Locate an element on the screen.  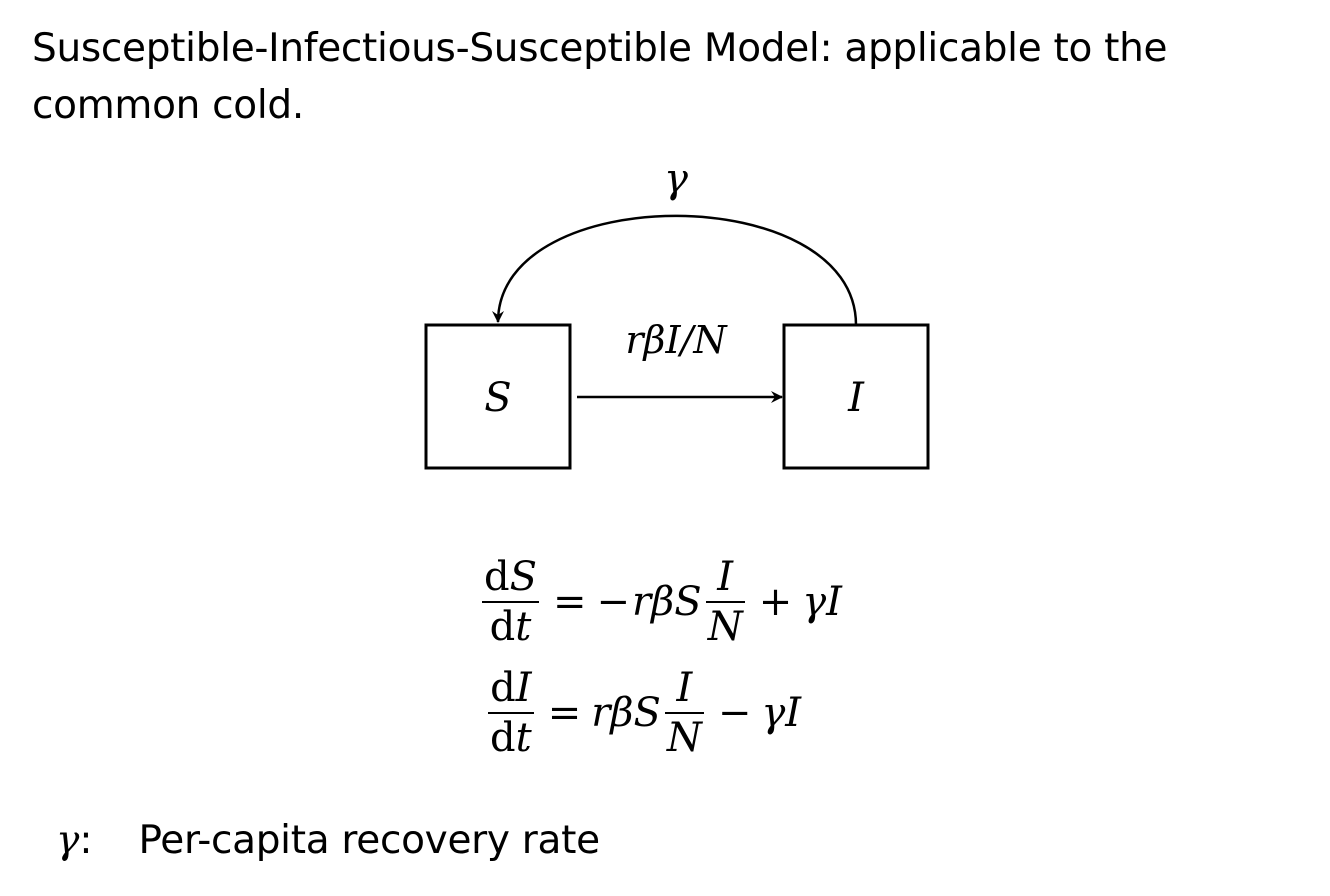
recovery-rate-label: γ is located at coordinates (676, 179).